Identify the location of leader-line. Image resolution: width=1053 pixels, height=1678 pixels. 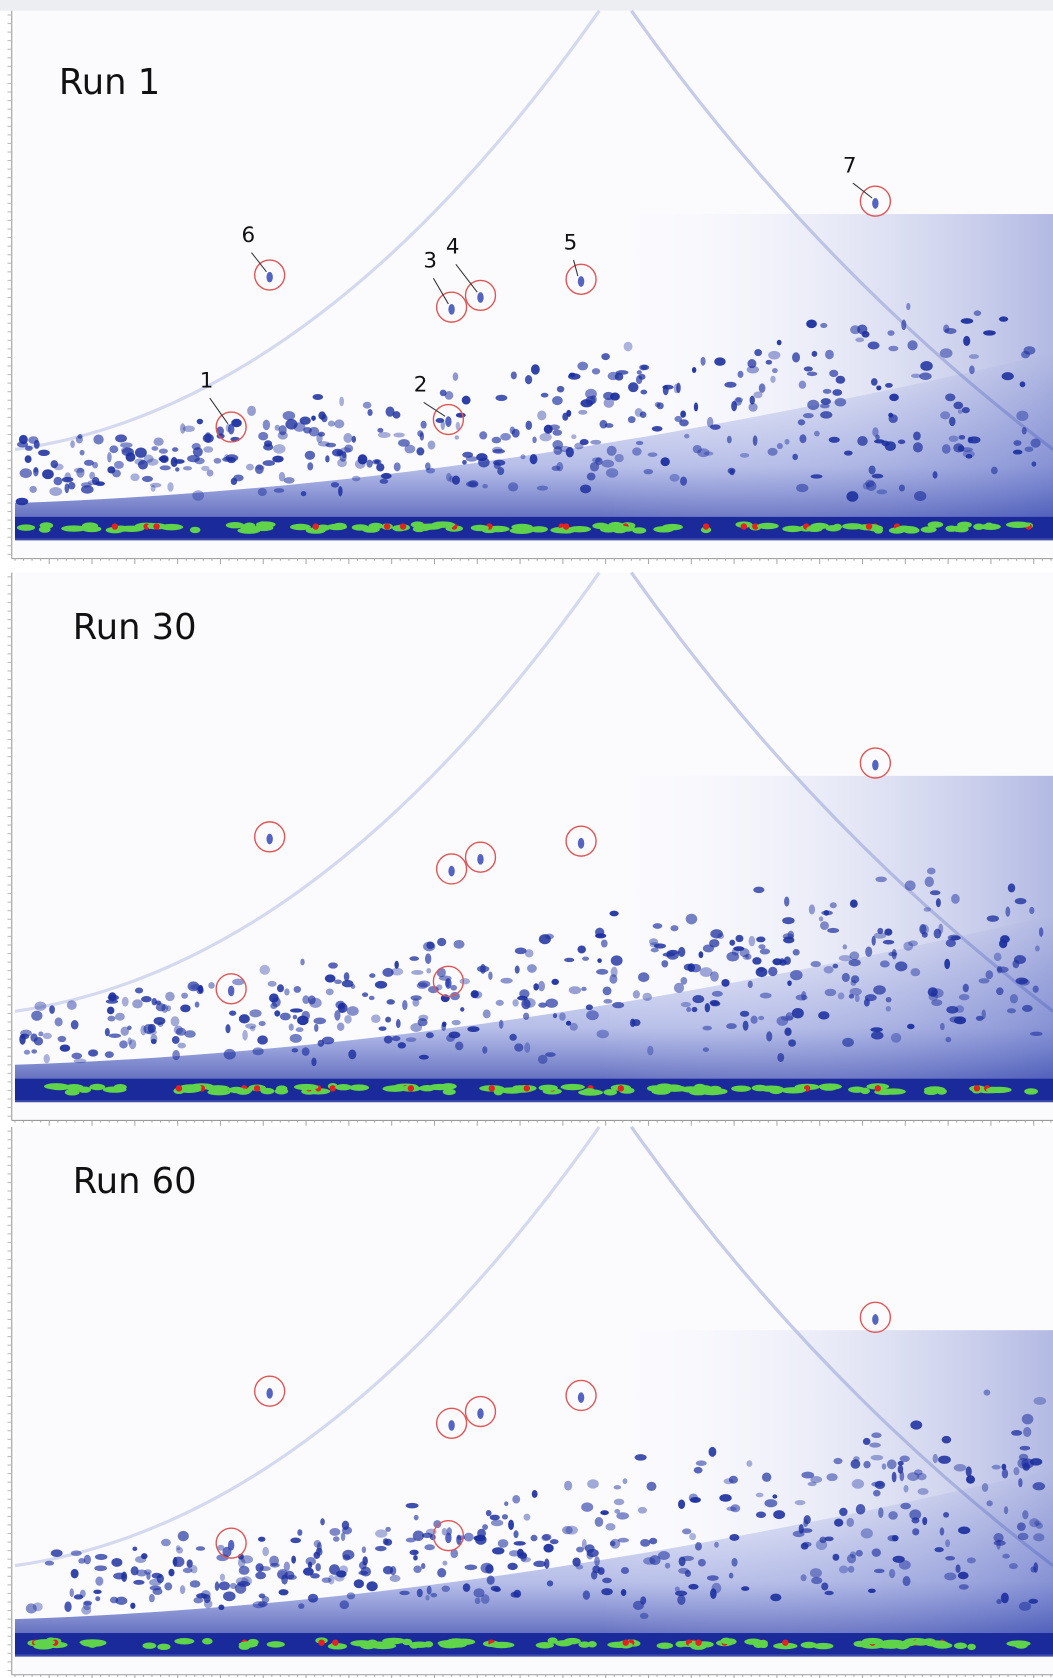
(862, 190).